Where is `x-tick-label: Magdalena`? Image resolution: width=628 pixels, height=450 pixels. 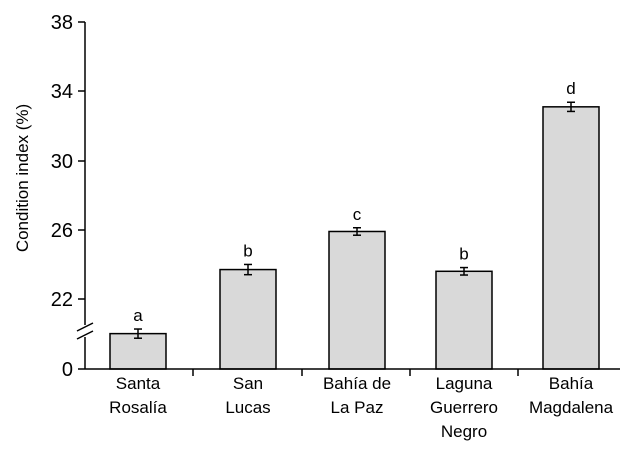 x-tick-label: Magdalena is located at coordinates (571, 407).